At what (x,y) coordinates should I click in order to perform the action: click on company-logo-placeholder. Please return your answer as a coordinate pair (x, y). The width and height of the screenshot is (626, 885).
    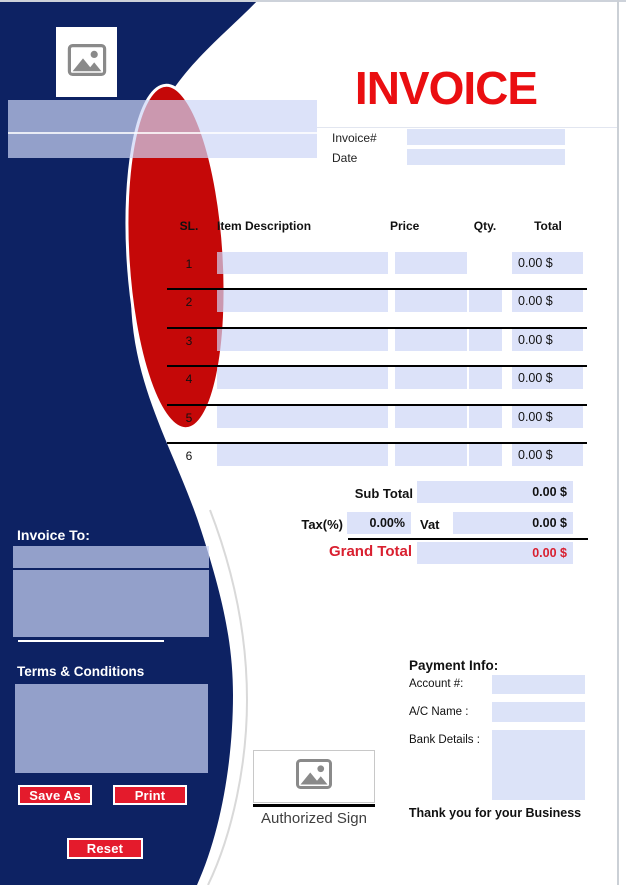
    Looking at the image, I should click on (86, 62).